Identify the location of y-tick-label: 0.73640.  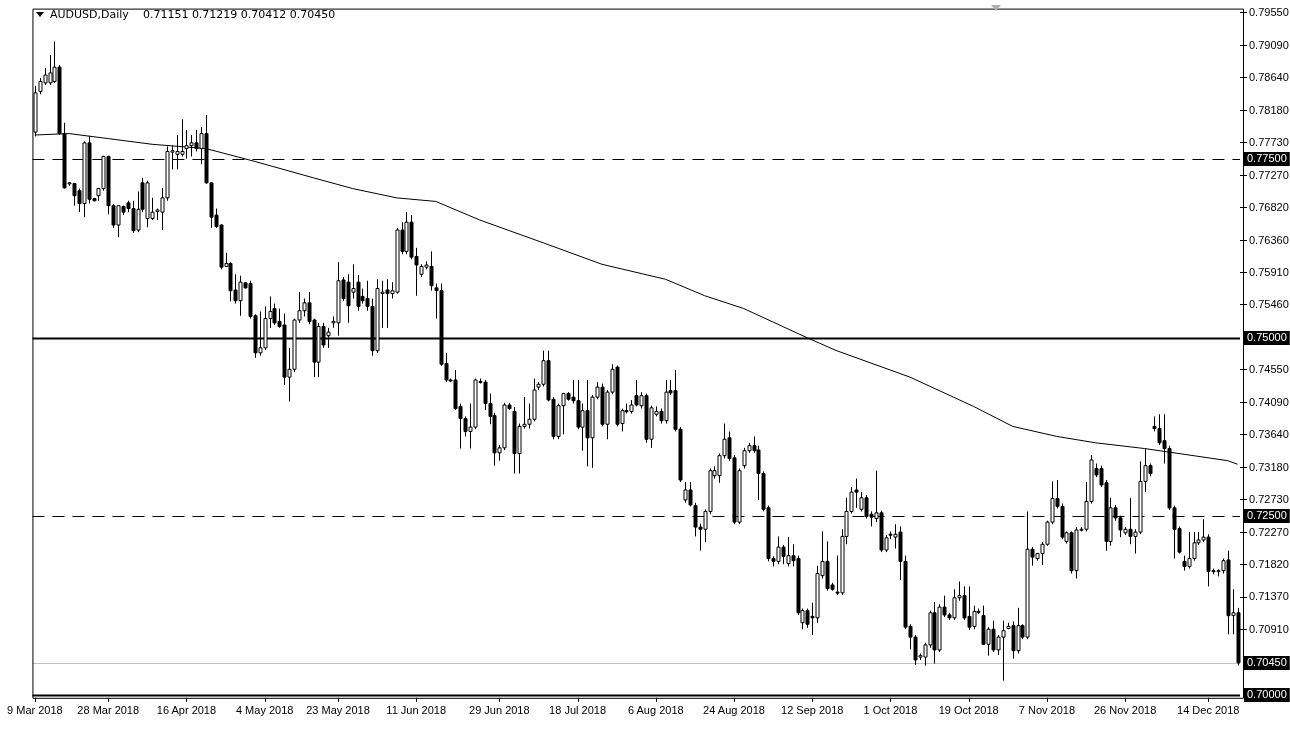
(1269, 434).